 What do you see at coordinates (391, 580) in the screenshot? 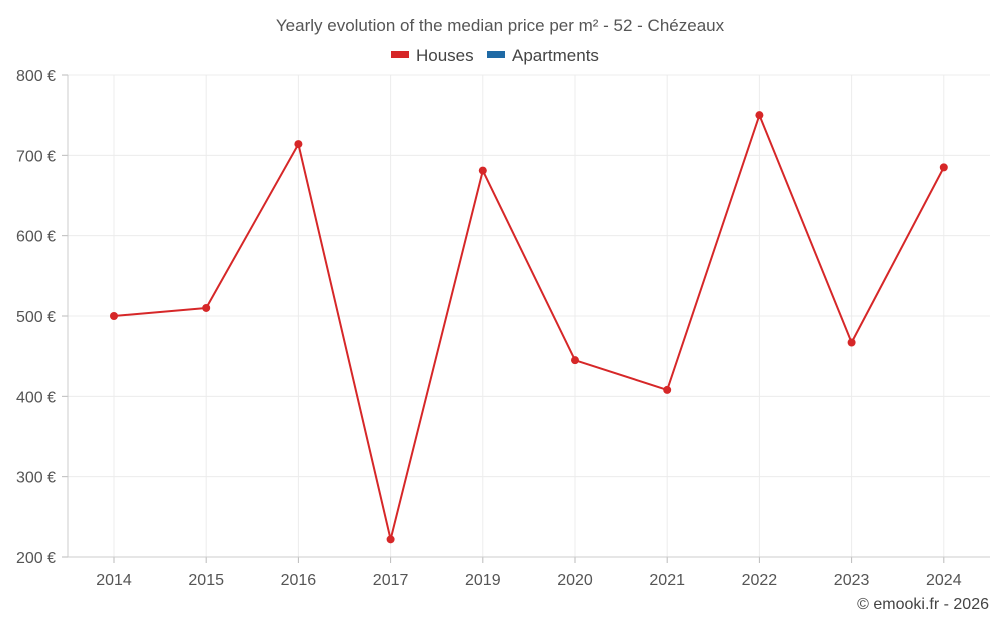
I see `x-tick-label: 2017` at bounding box center [391, 580].